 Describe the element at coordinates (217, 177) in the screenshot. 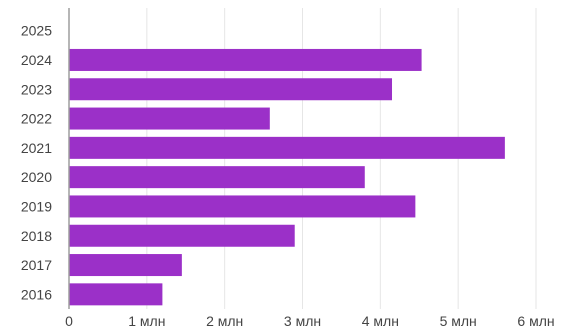

I see `bar-2020` at that location.